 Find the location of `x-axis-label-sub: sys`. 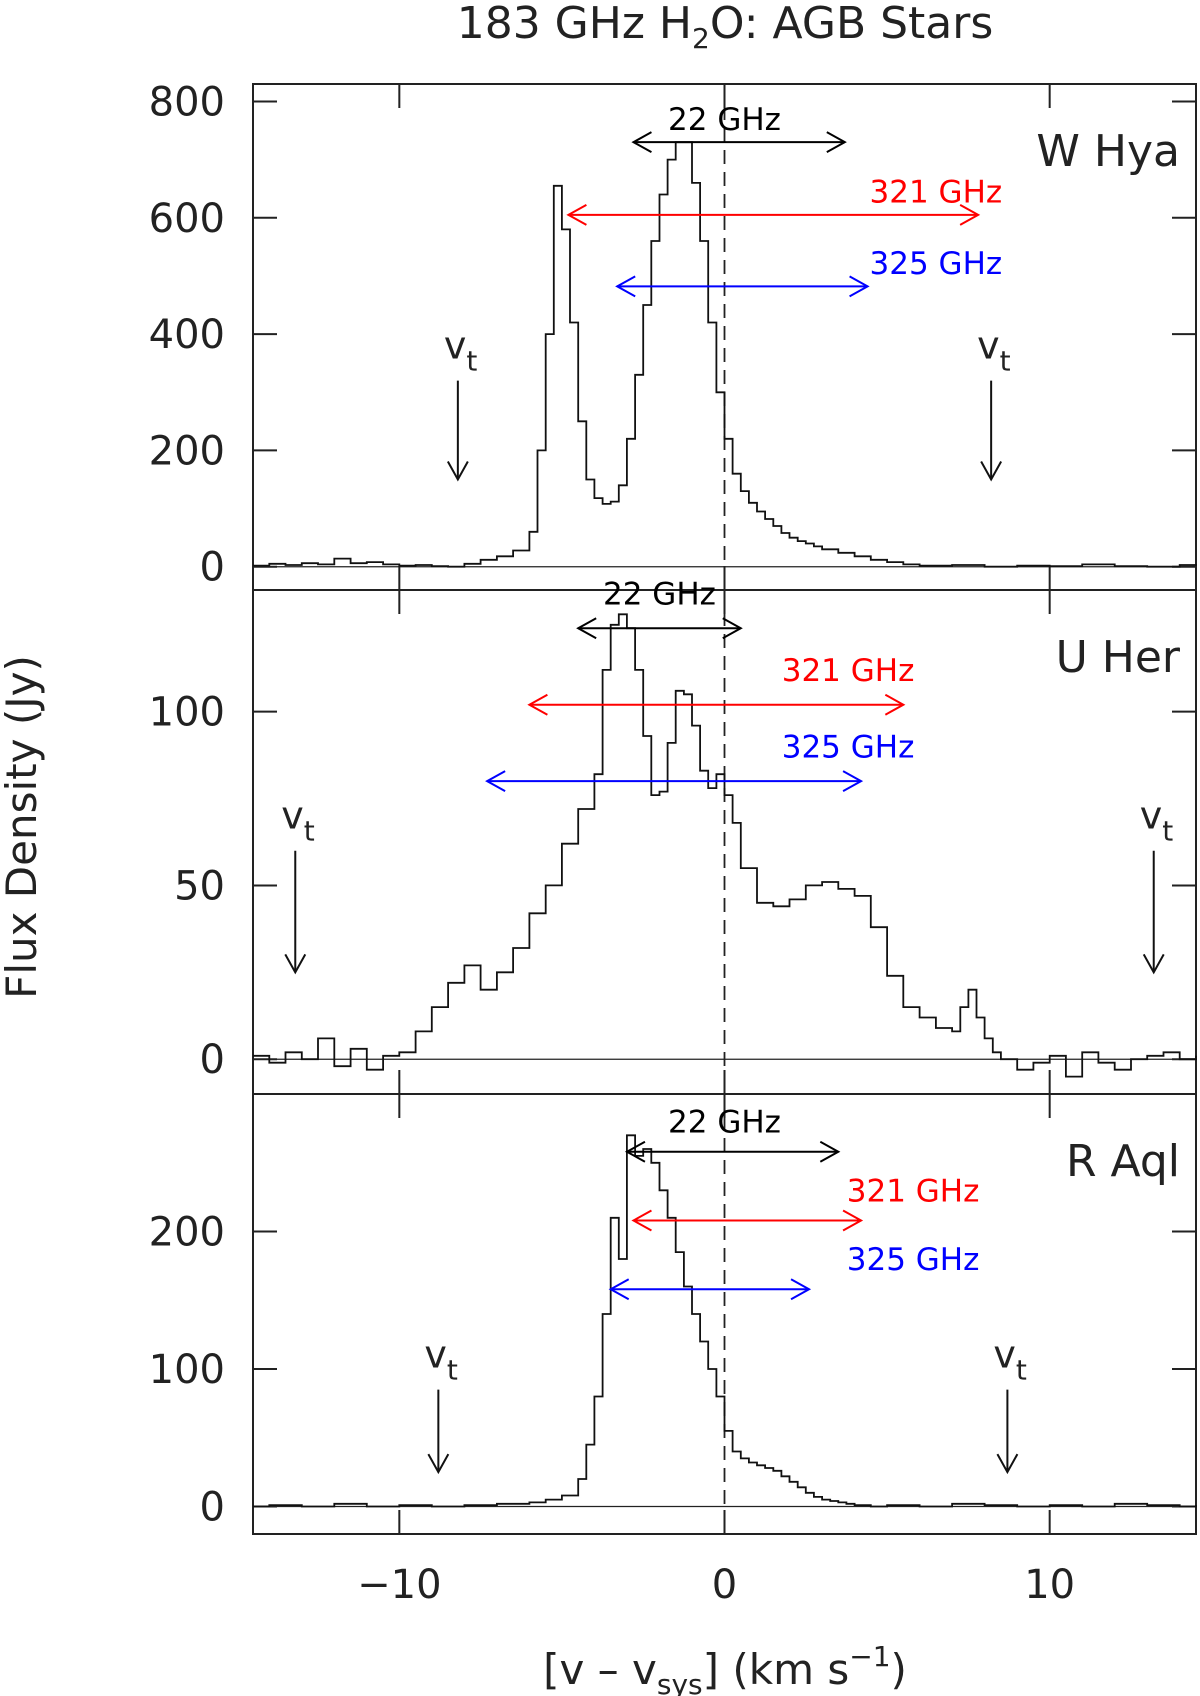

x-axis-label-sub: sys is located at coordinates (680, 1682).